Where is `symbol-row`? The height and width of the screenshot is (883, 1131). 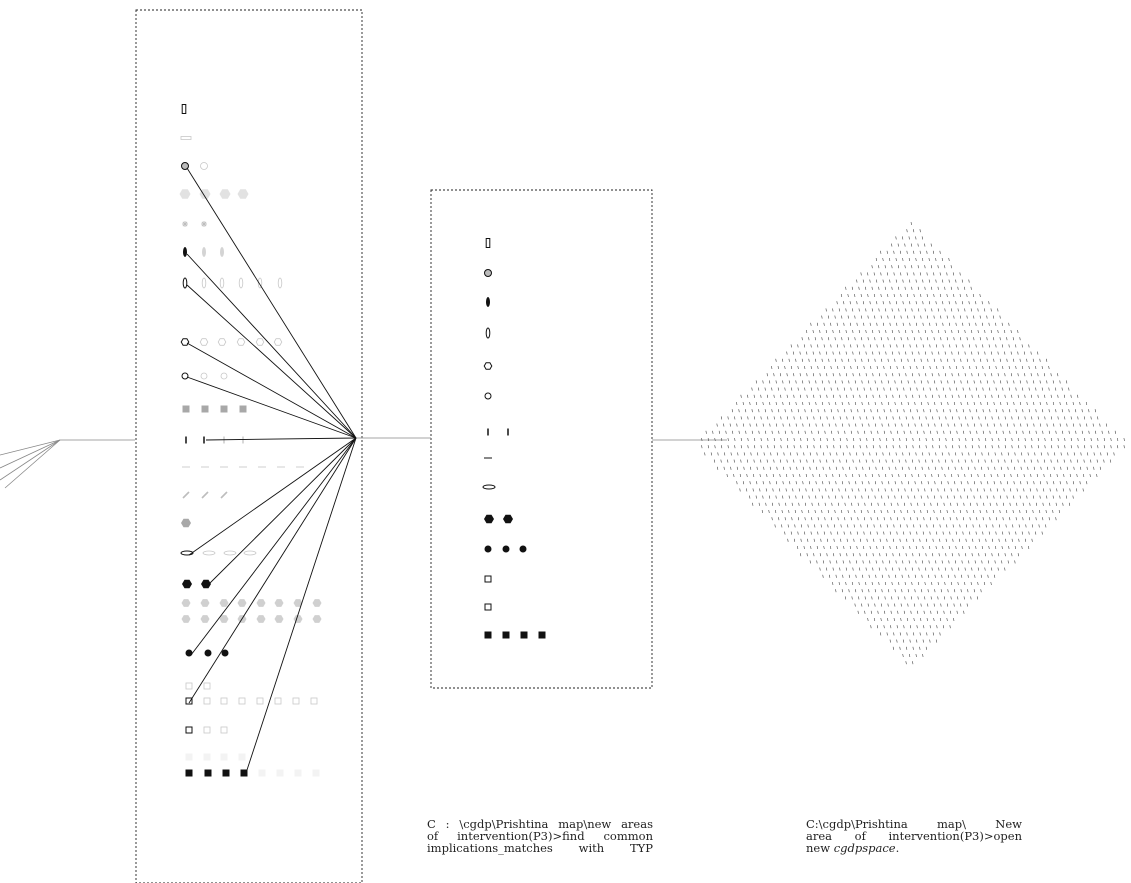
symbol-row is located at coordinates (218, 553).